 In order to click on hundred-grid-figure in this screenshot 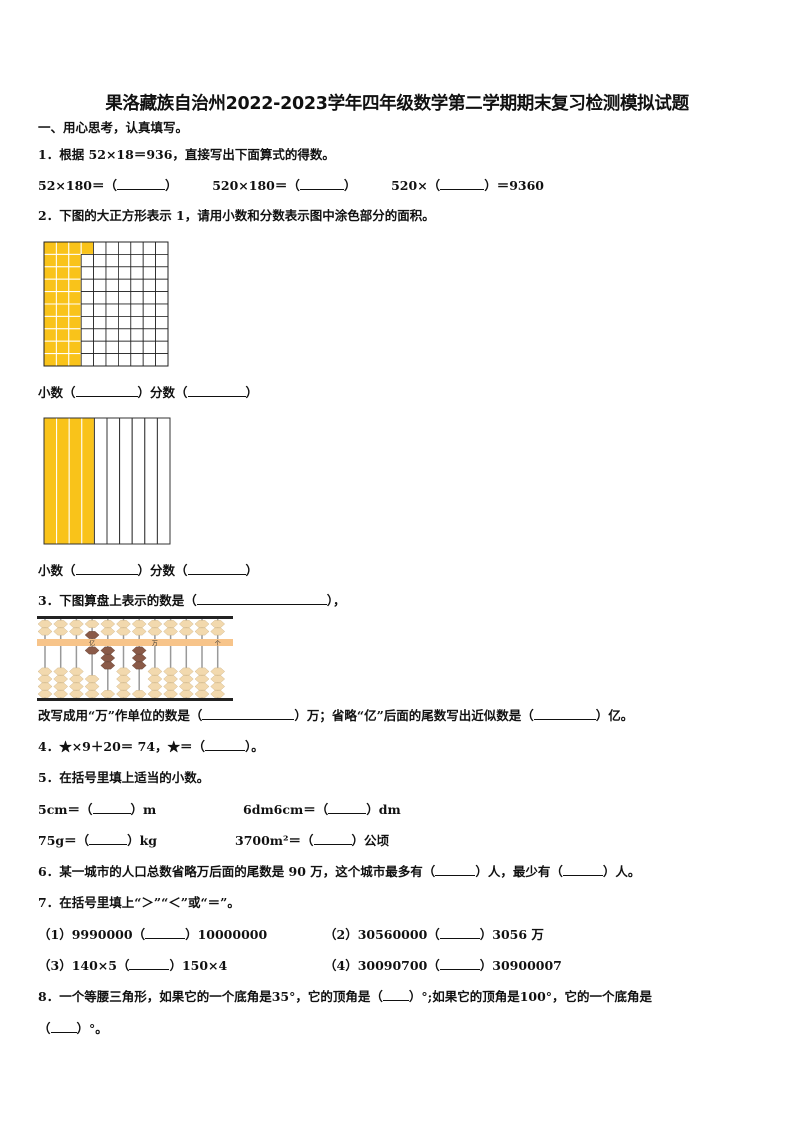, I will do `click(106, 304)`.